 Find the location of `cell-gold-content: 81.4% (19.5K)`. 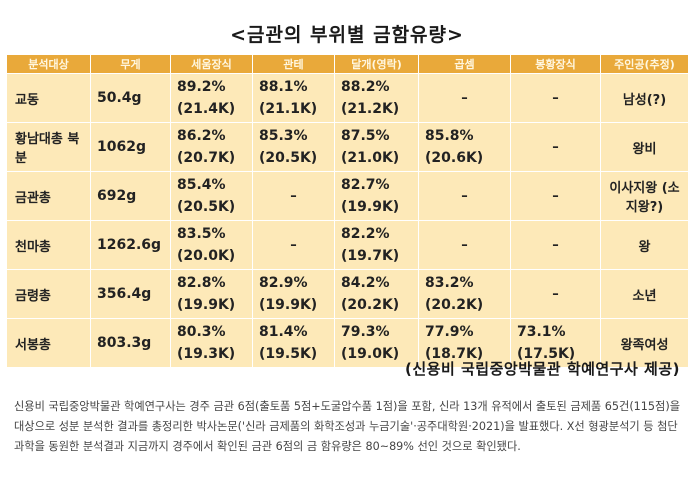

cell-gold-content: 81.4% (19.5K) is located at coordinates (293, 343).